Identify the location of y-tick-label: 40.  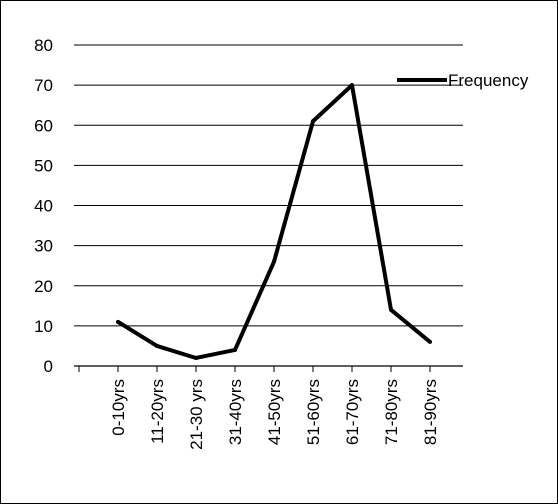
(43, 206).